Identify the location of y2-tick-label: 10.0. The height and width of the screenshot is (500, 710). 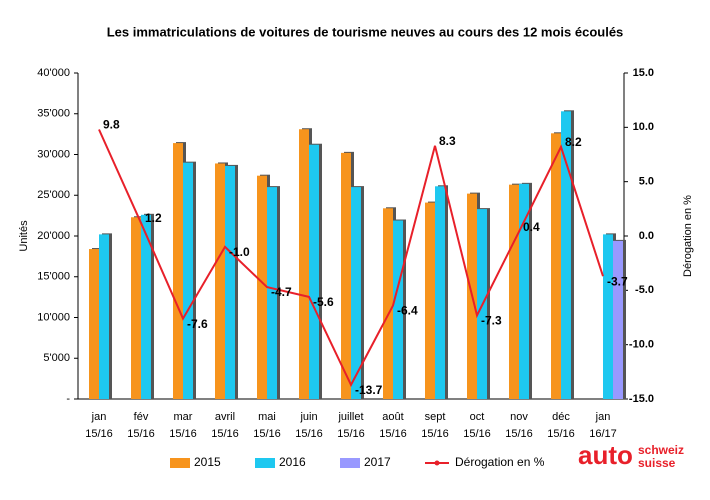
(643, 127).